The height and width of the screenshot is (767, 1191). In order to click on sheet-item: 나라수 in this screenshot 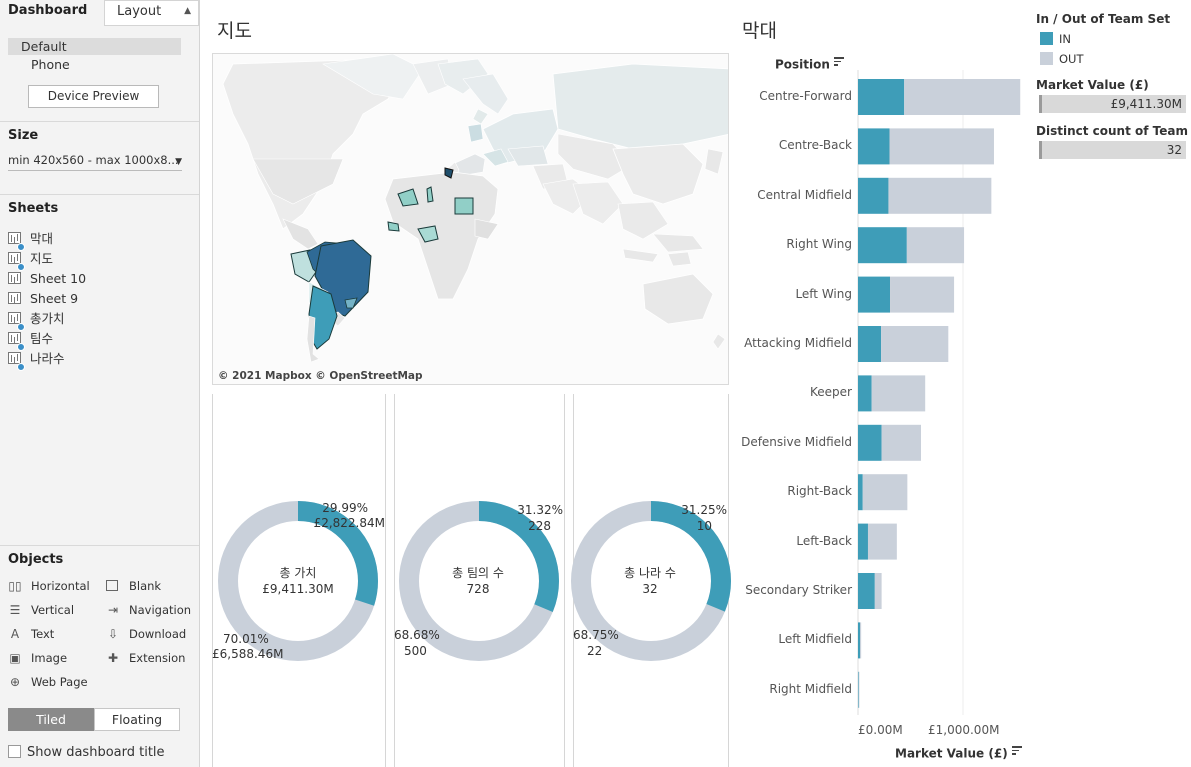, I will do `click(36, 360)`.